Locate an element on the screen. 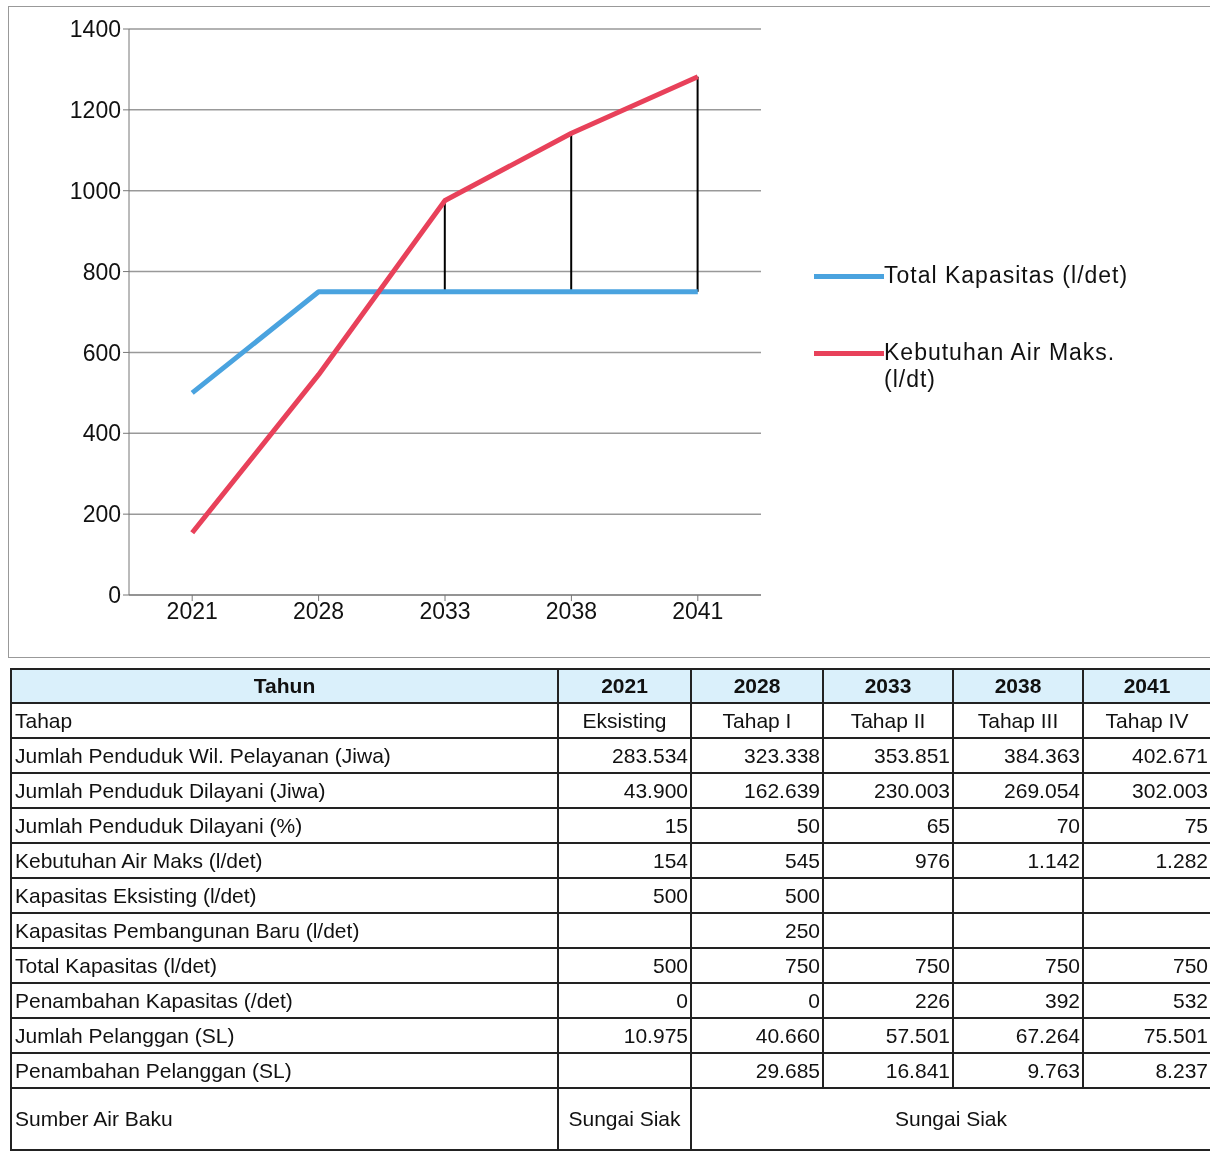  text: 75.501 is located at coordinates (1175, 1035).